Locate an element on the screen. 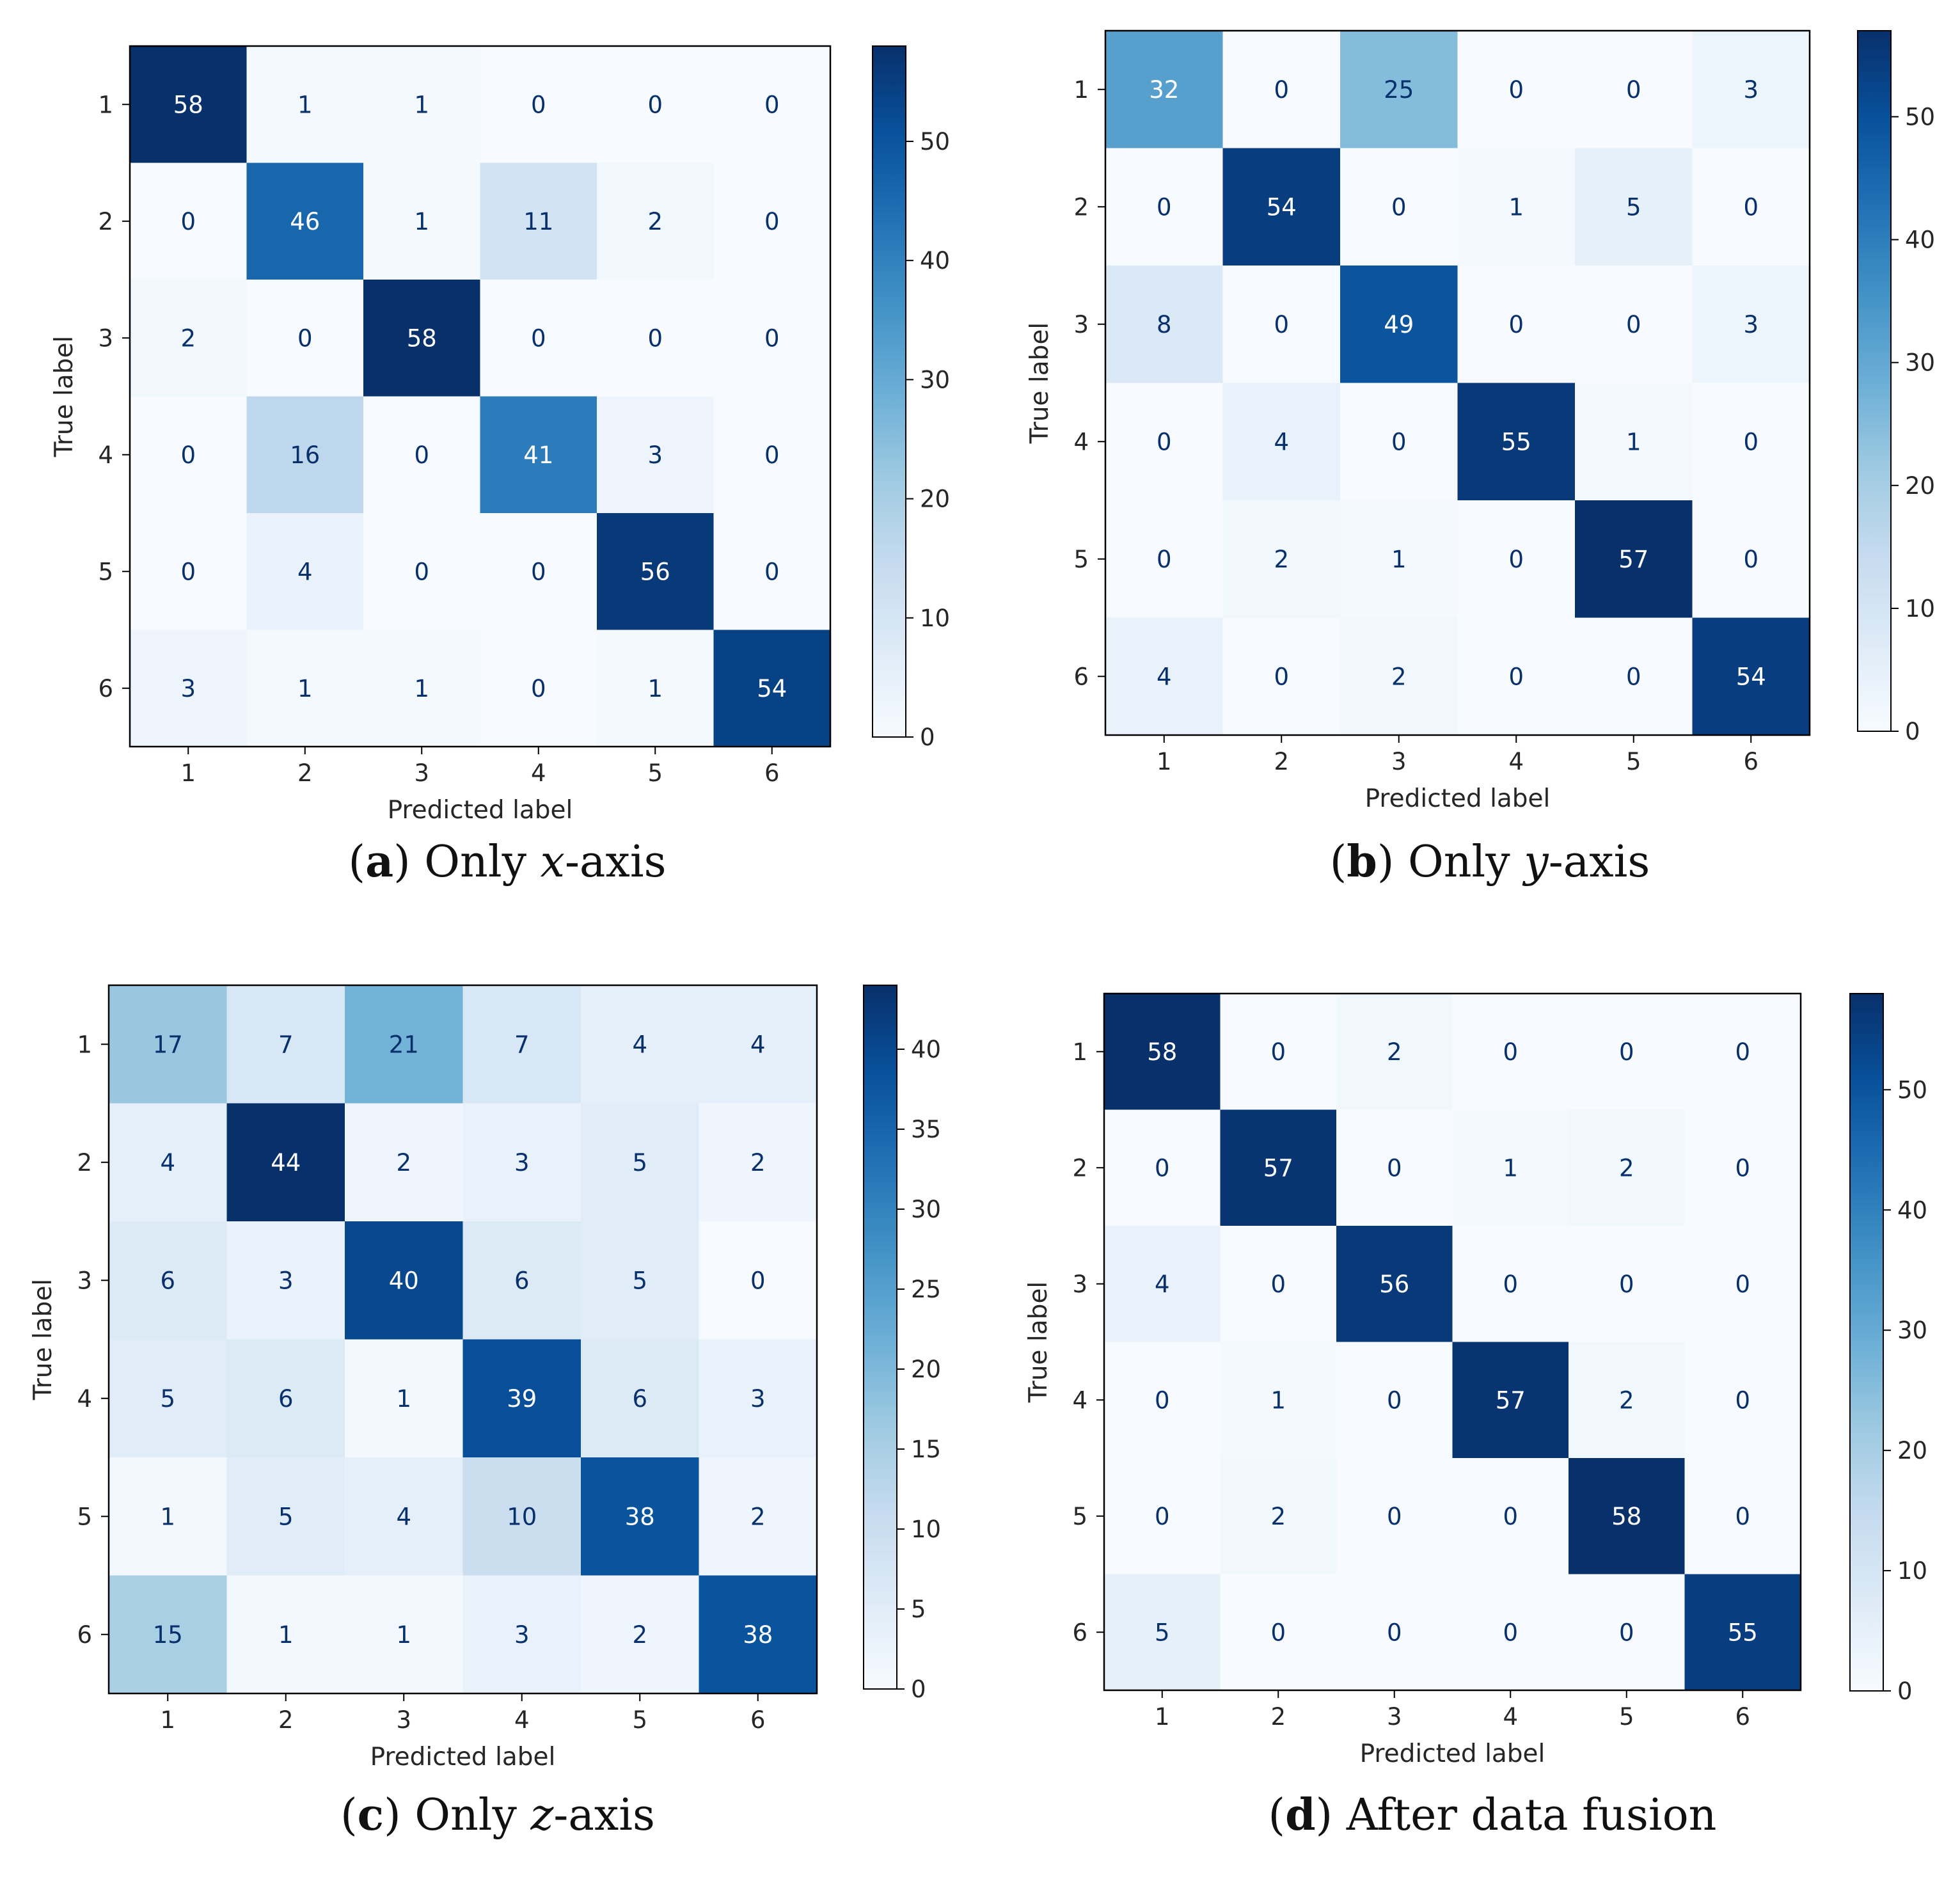 The width and height of the screenshot is (1960, 1879). cell-value-label: 4 is located at coordinates (639, 1044).